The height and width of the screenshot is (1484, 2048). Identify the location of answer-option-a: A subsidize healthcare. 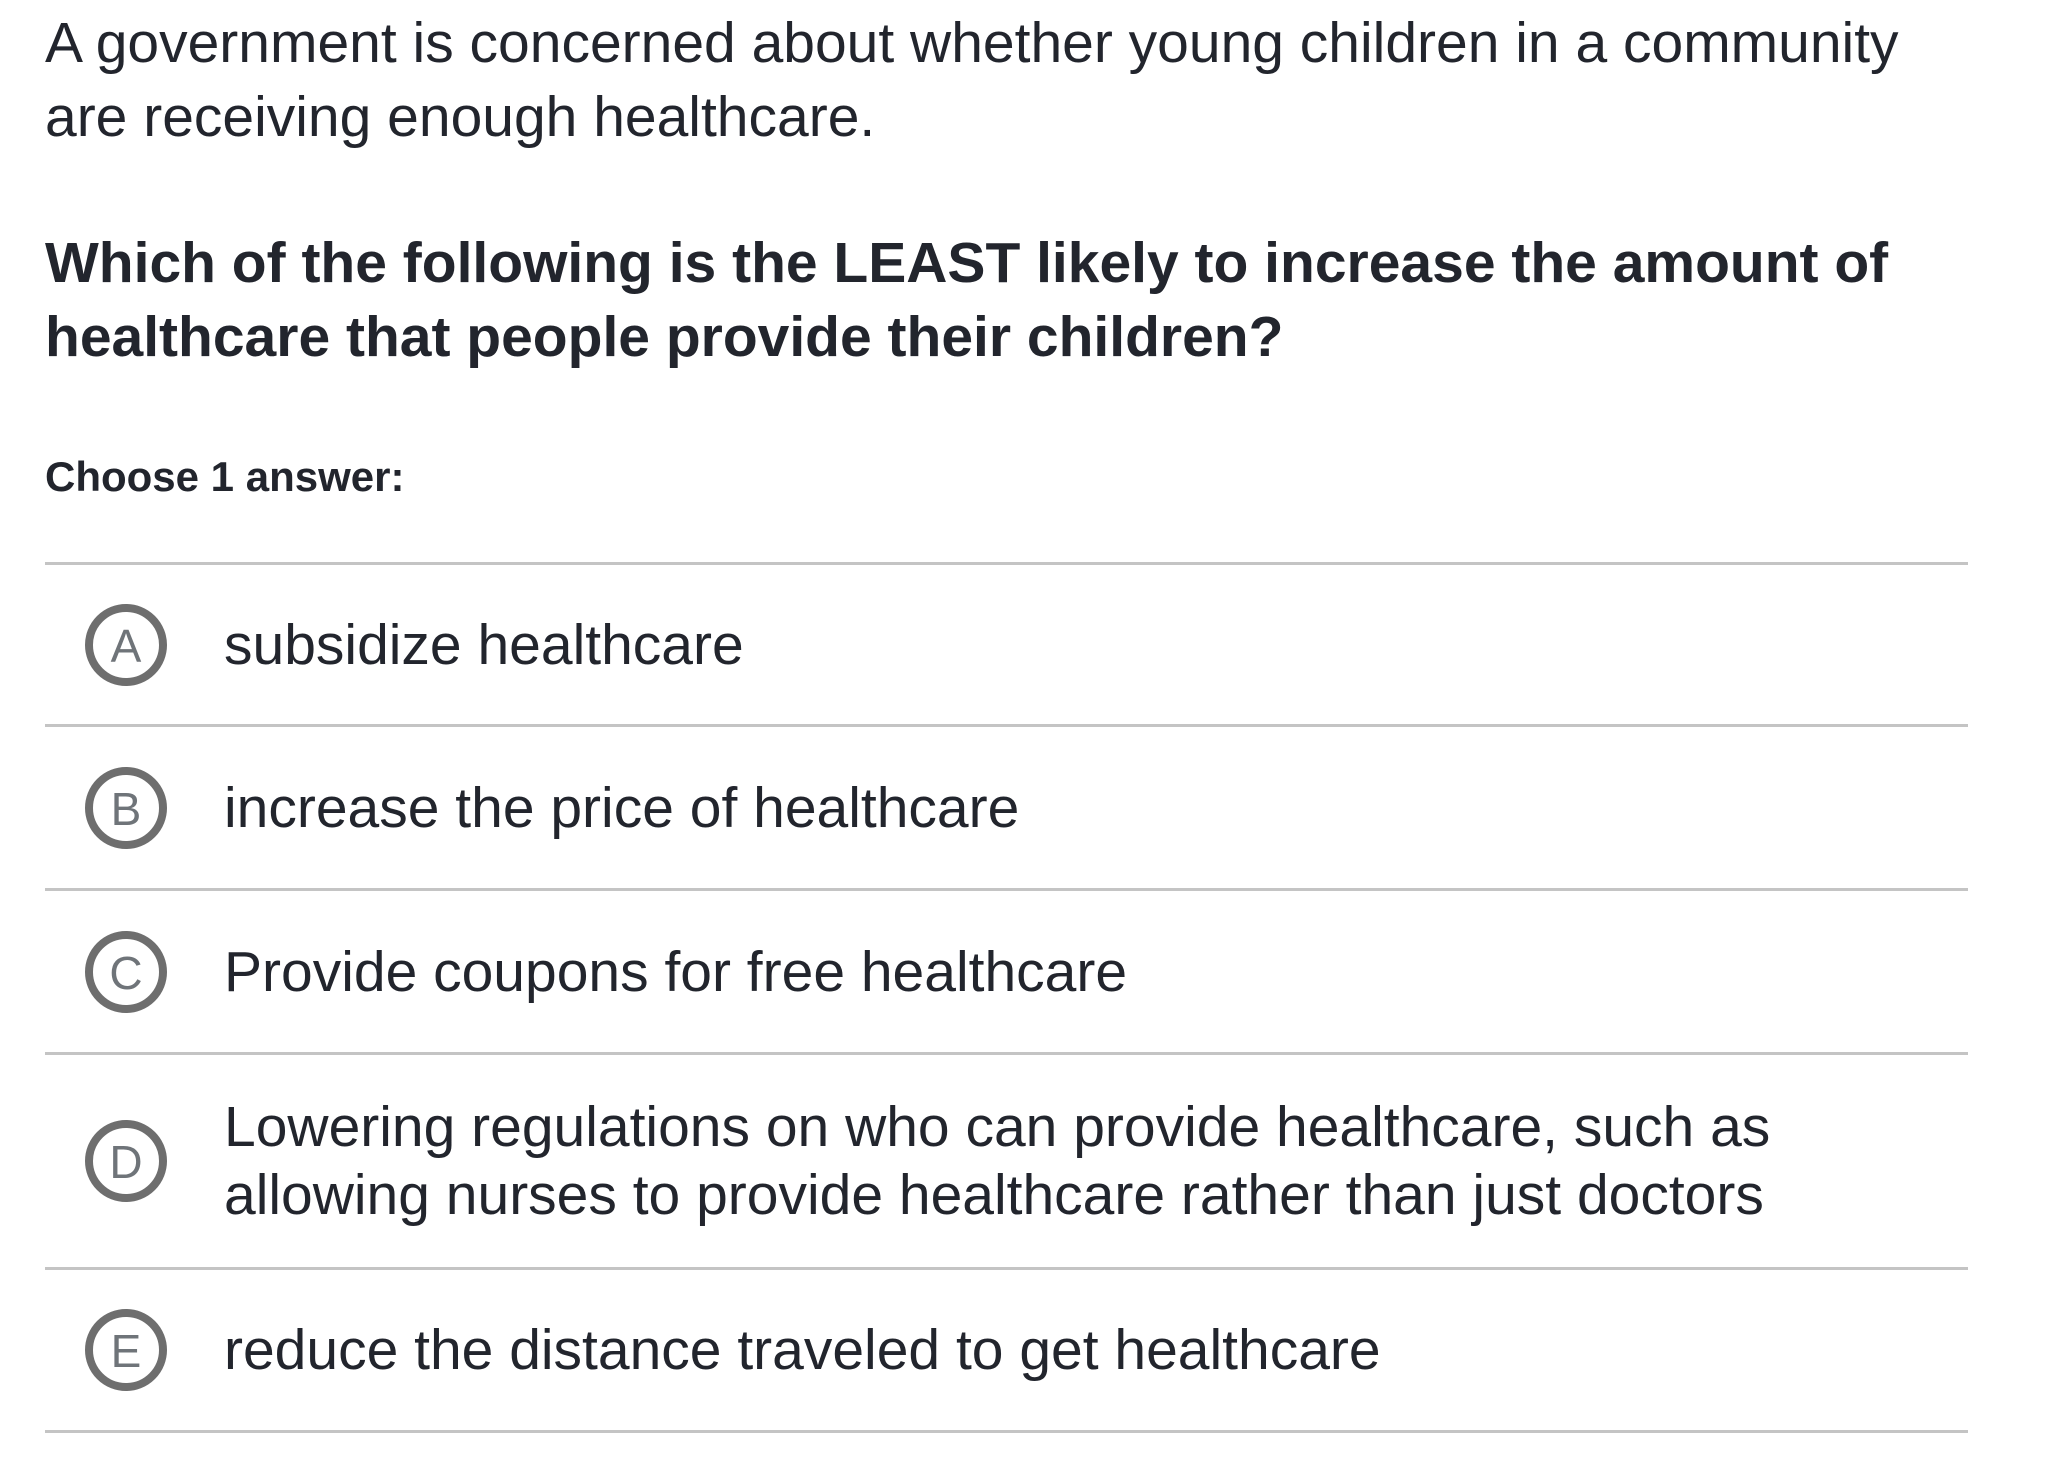
(1006, 643).